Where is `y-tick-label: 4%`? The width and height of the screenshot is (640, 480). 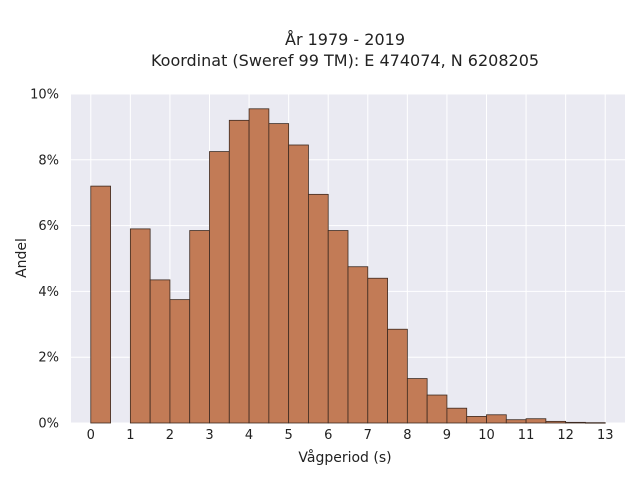 y-tick-label: 4% is located at coordinates (48, 292).